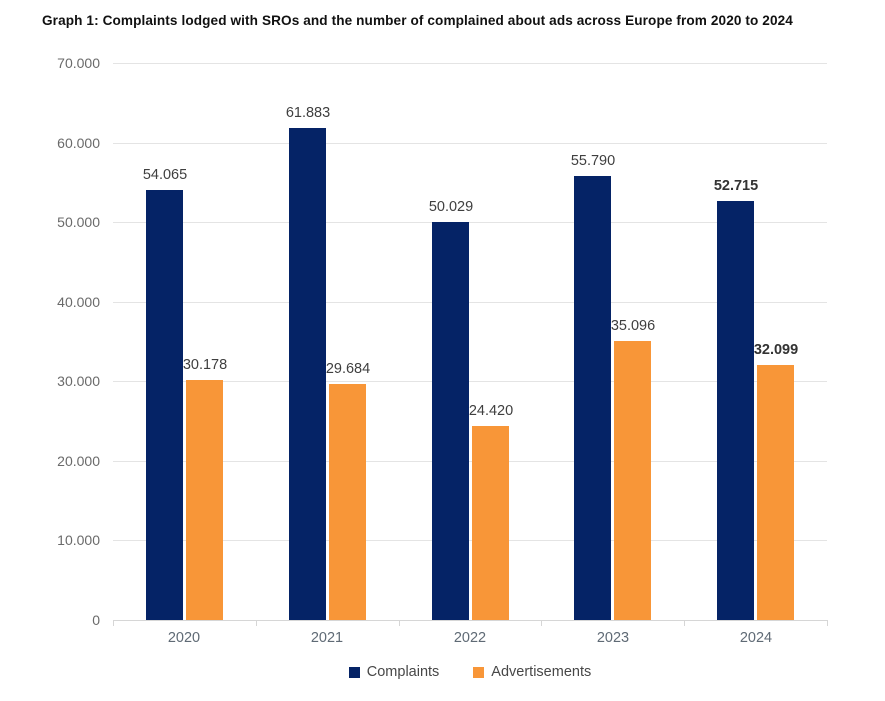  Describe the element at coordinates (348, 369) in the screenshot. I see `data-label-advertisements-2021: 29.684` at that location.